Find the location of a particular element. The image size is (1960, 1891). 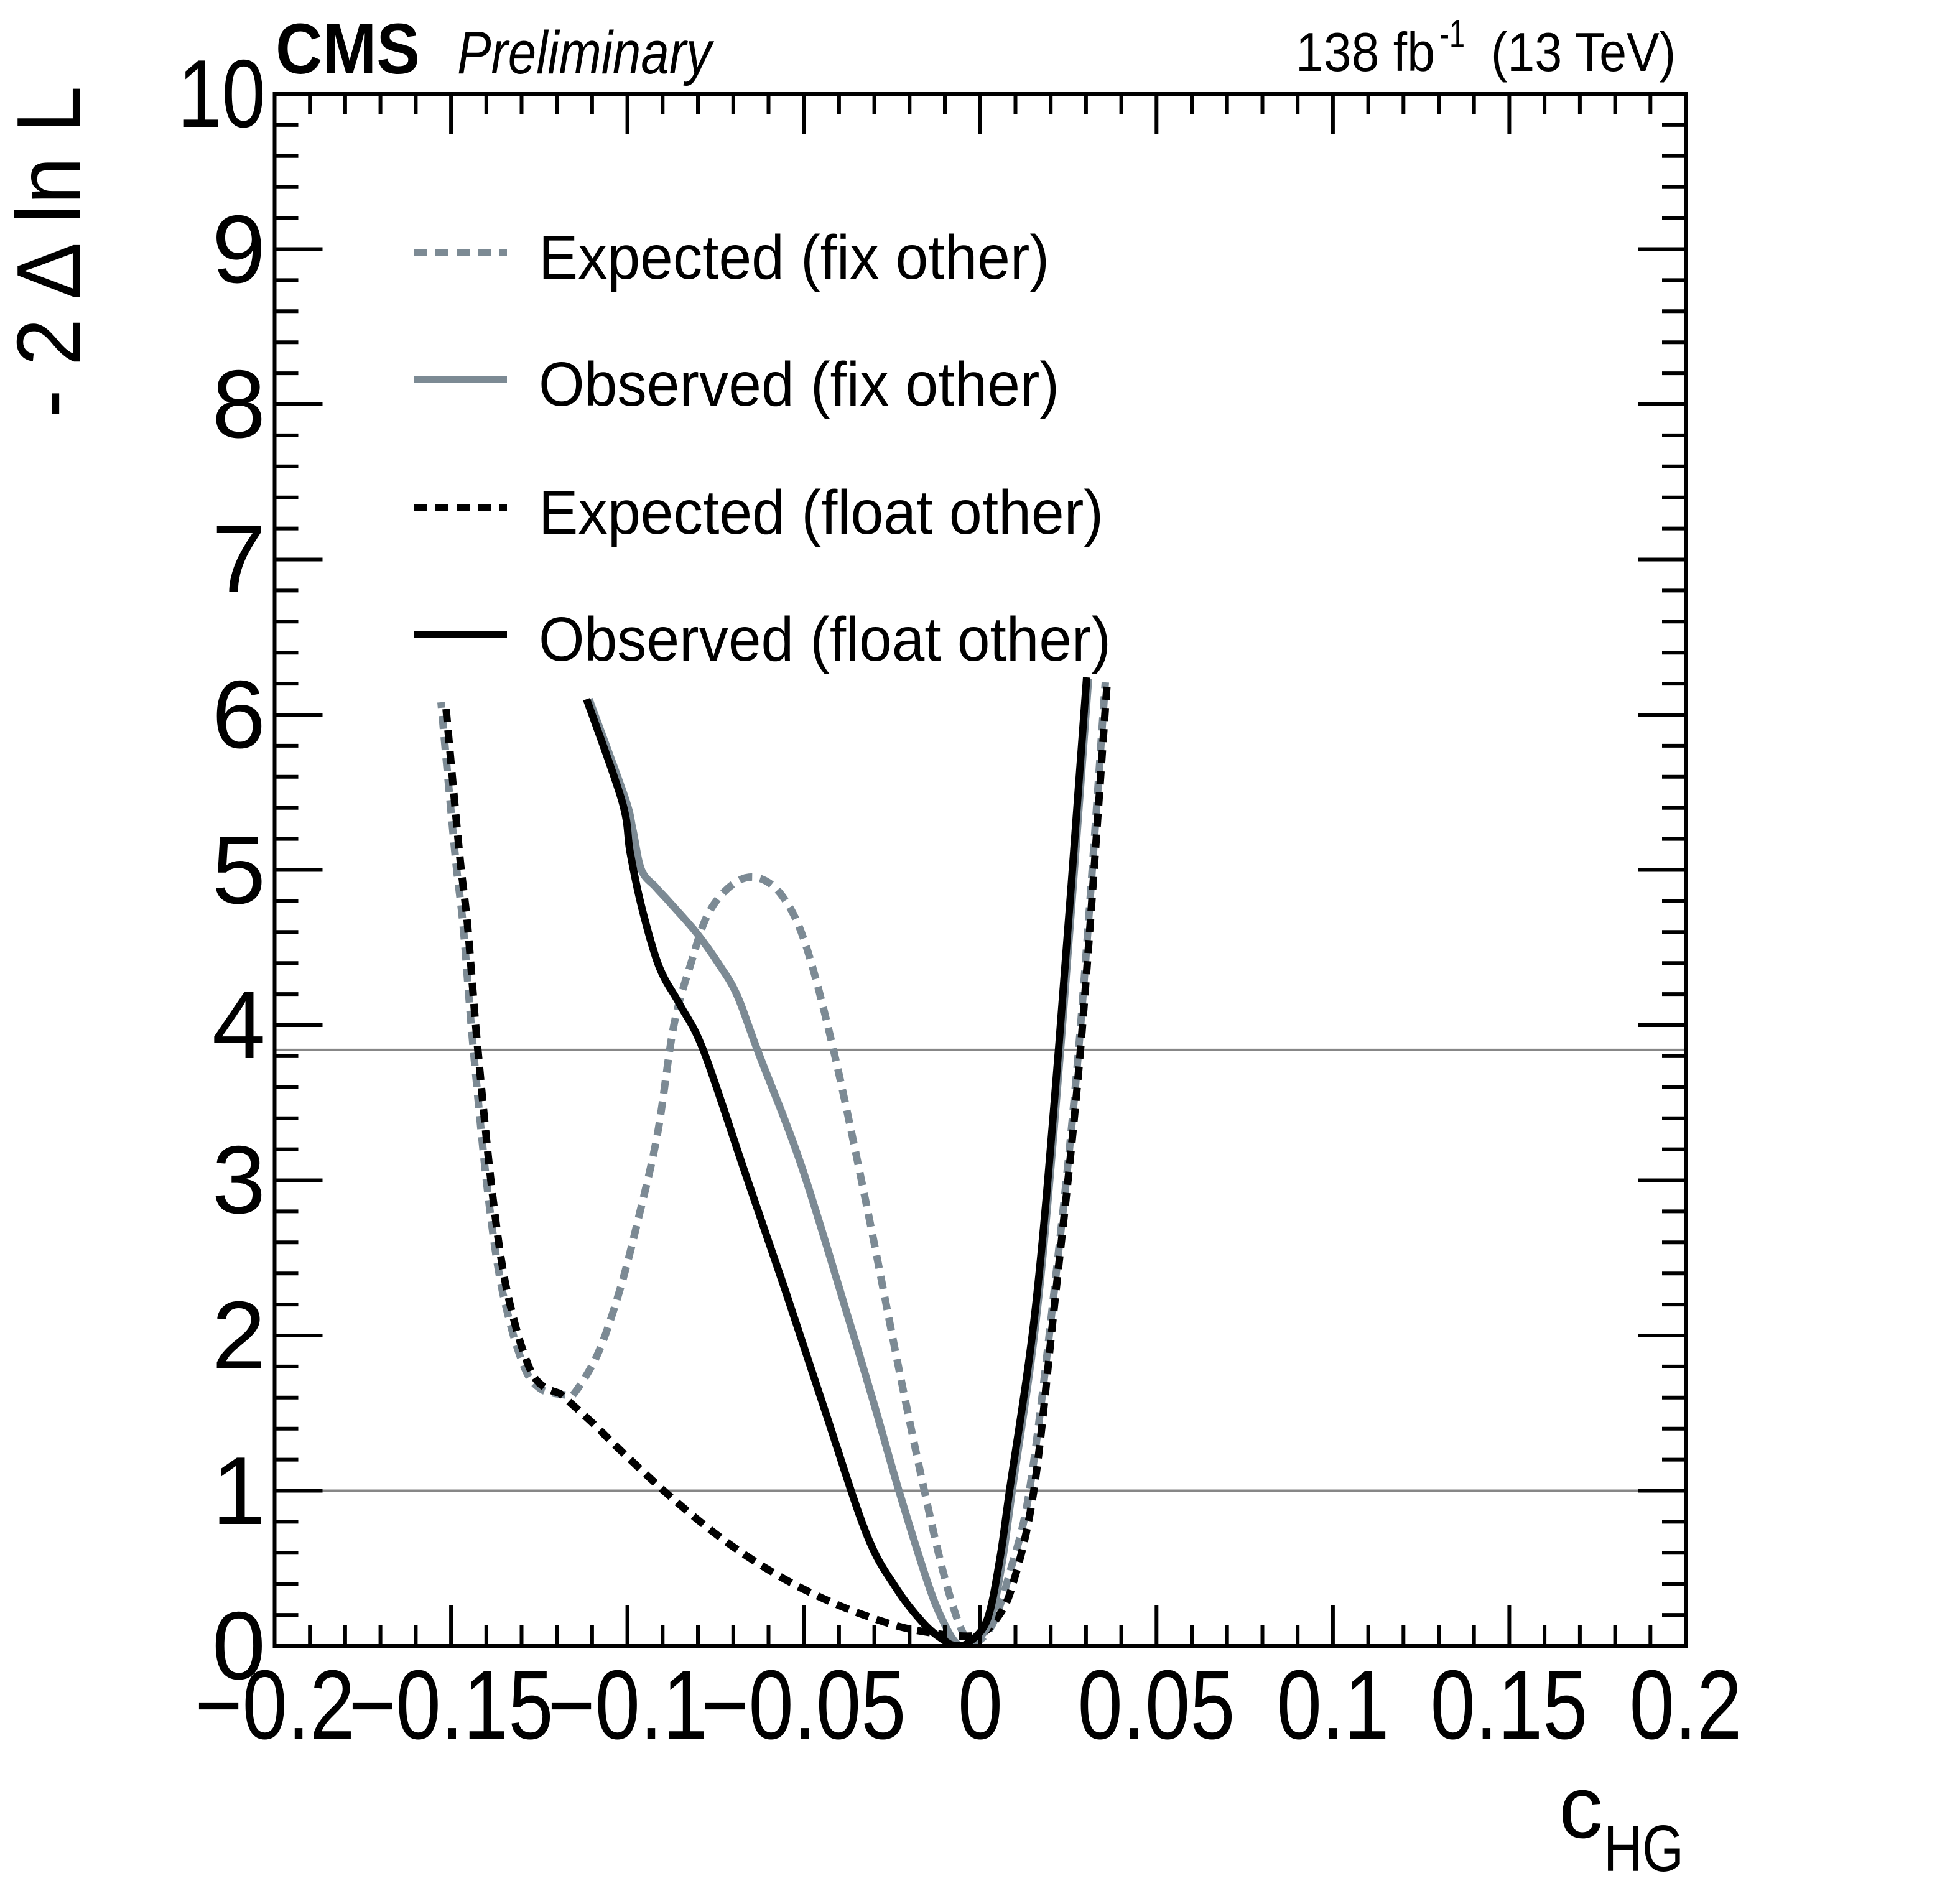

svg-text: 5 is located at coordinates (239, 870).